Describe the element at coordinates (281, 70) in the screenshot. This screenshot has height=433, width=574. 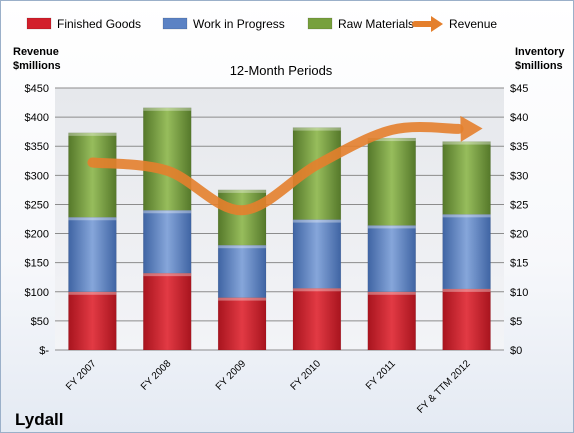
I see `chart-title: 12-Month Periods` at that location.